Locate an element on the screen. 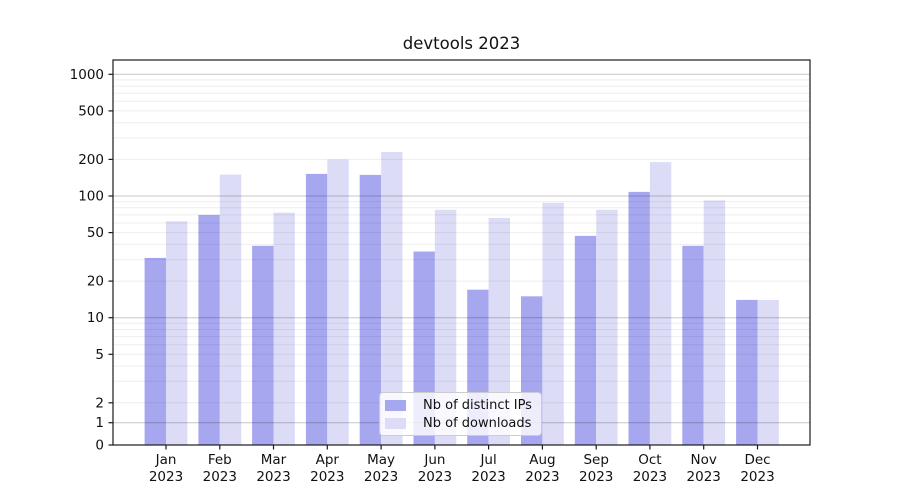 Image resolution: width=900 pixels, height=500 pixels. y-tick-label-100: 100 is located at coordinates (91, 197).